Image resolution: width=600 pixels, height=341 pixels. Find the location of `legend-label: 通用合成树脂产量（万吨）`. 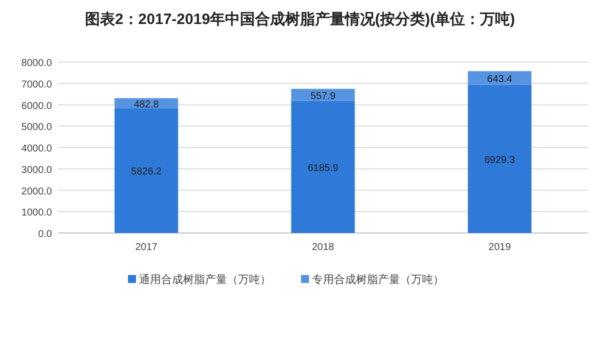

legend-label: 通用合成树脂产量（万吨） is located at coordinates (205, 279).